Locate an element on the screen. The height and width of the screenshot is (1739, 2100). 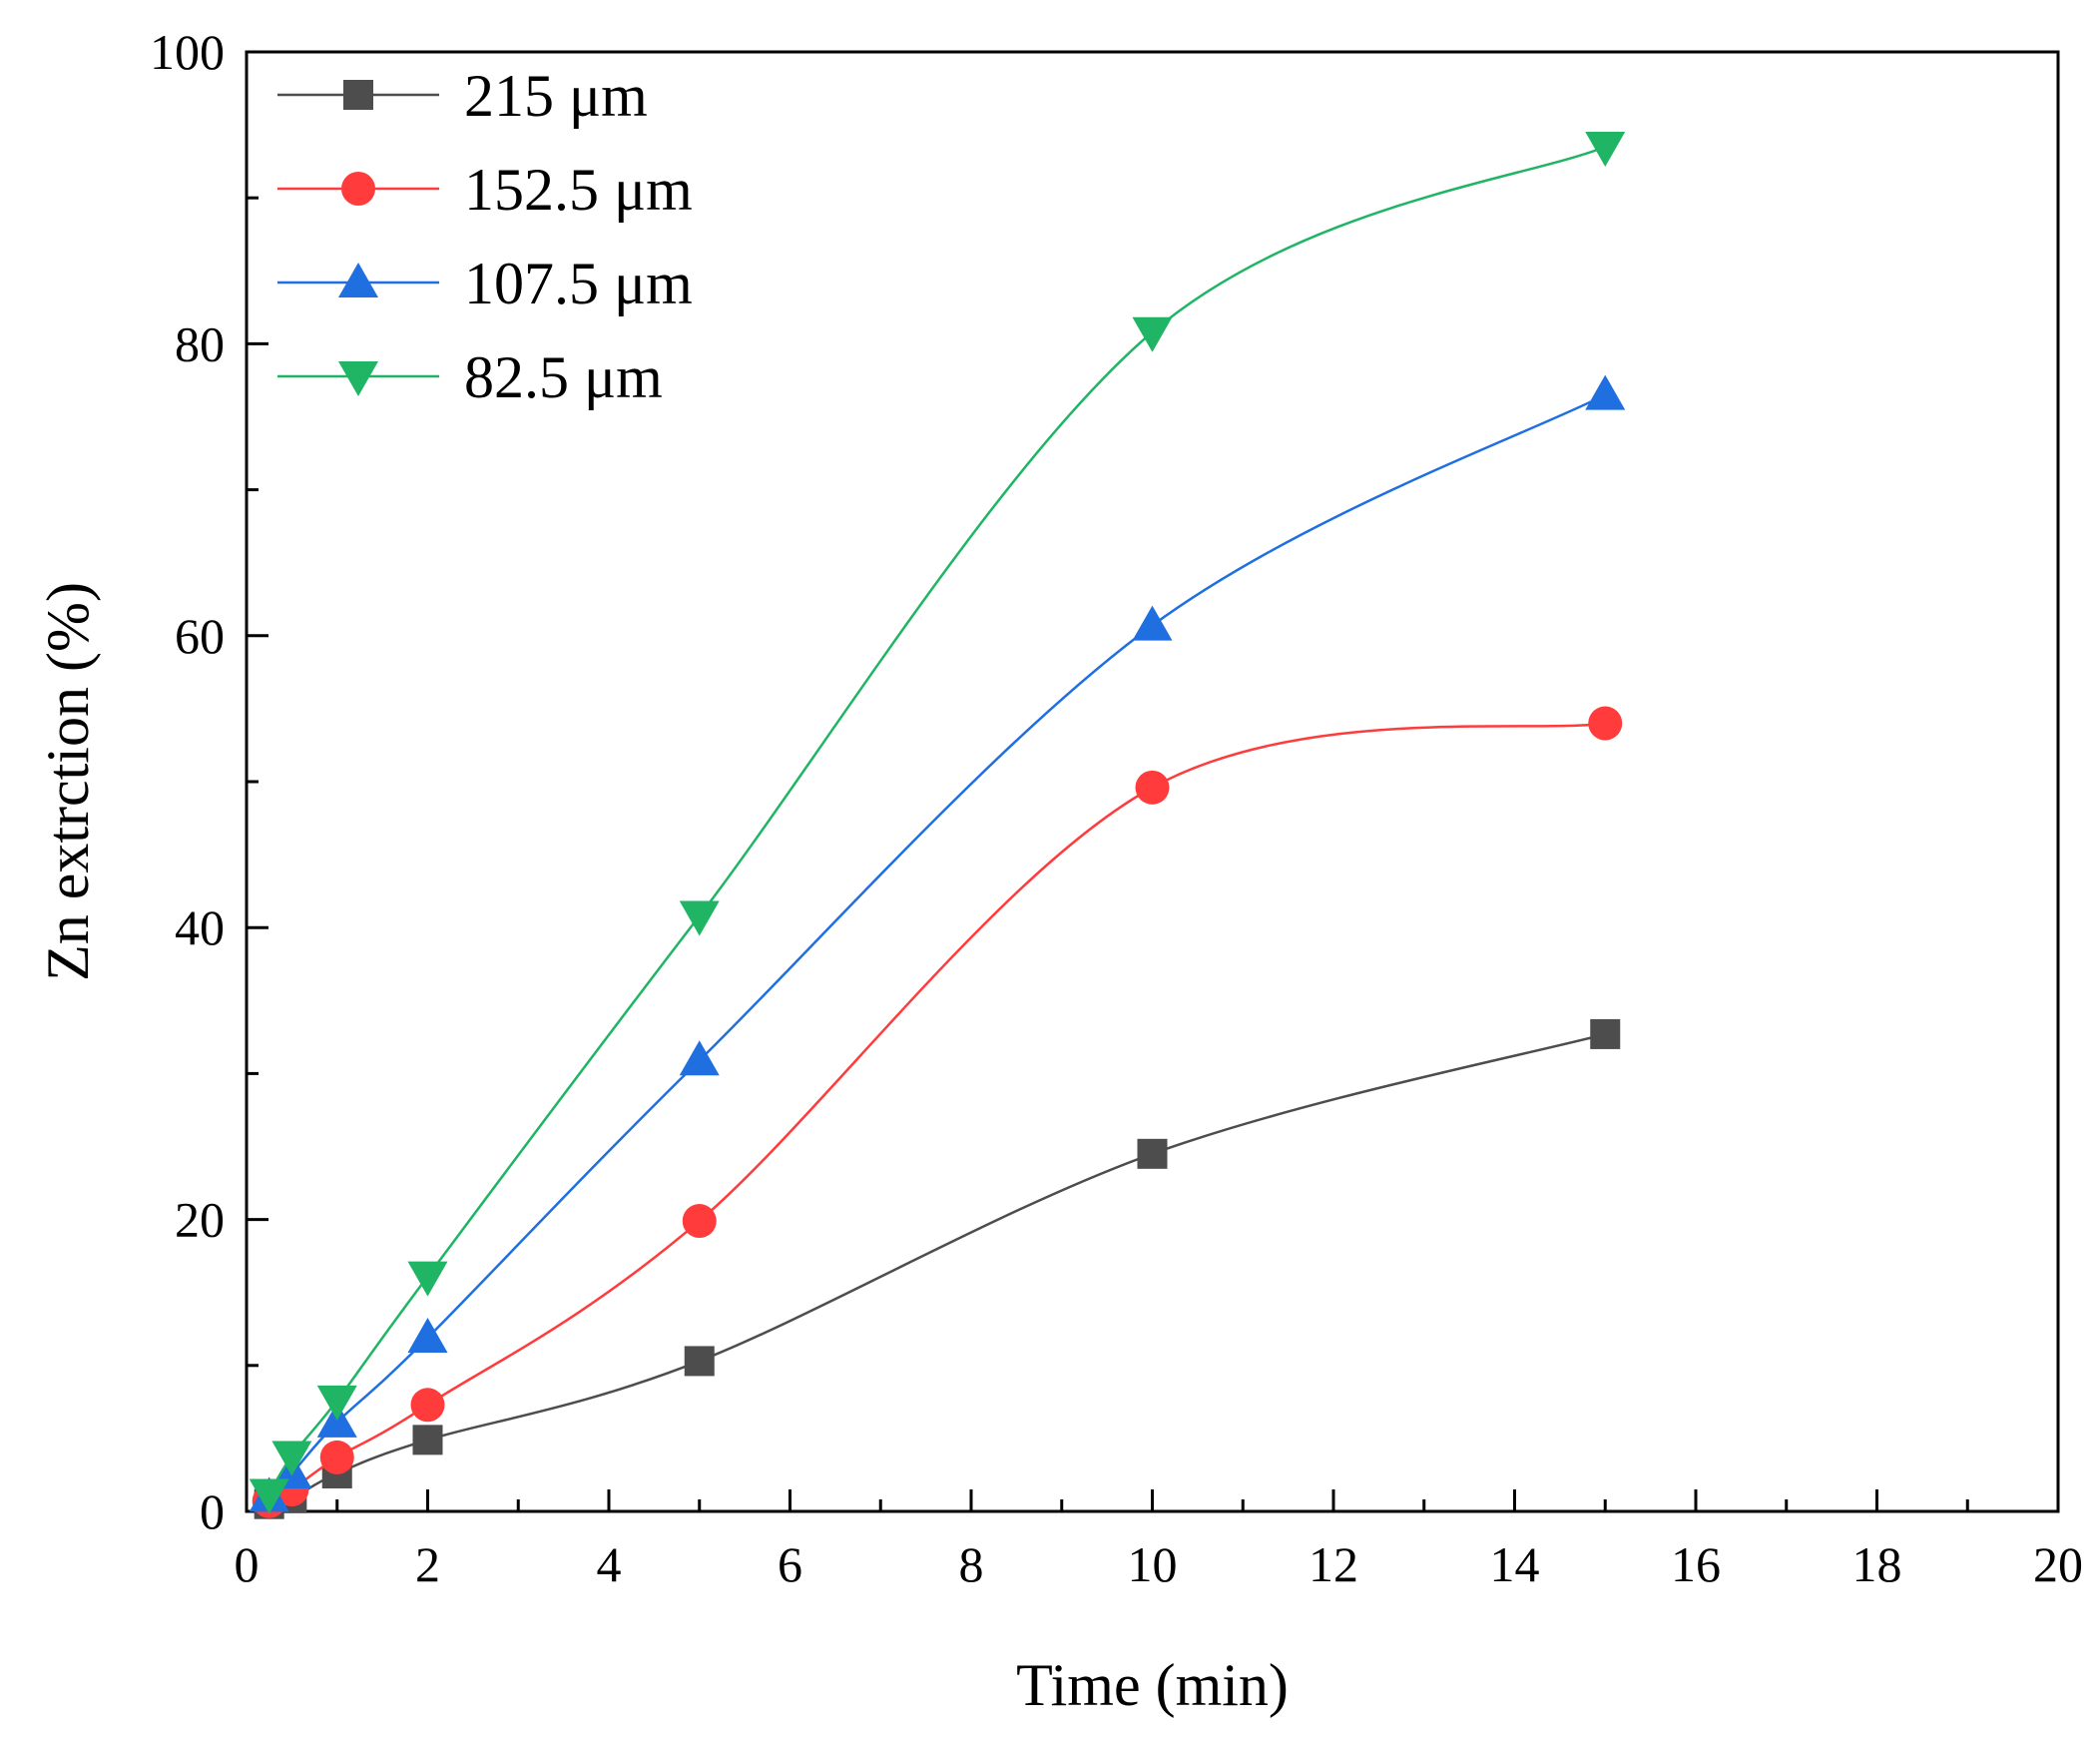
legend-label: 215 μm is located at coordinates (556, 96).